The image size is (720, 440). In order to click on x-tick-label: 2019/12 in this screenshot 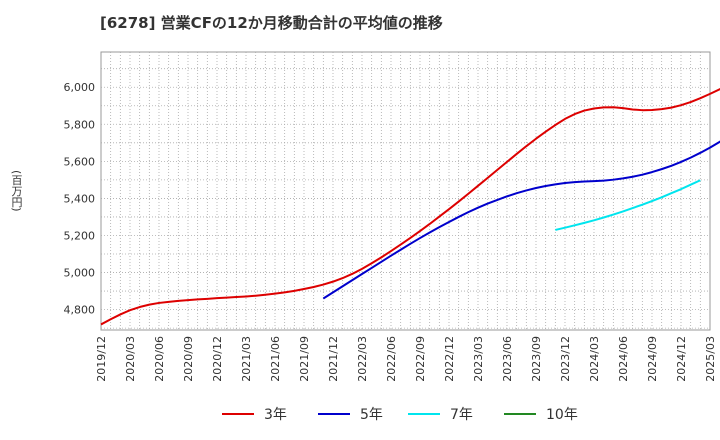, I will do `click(101, 359)`.